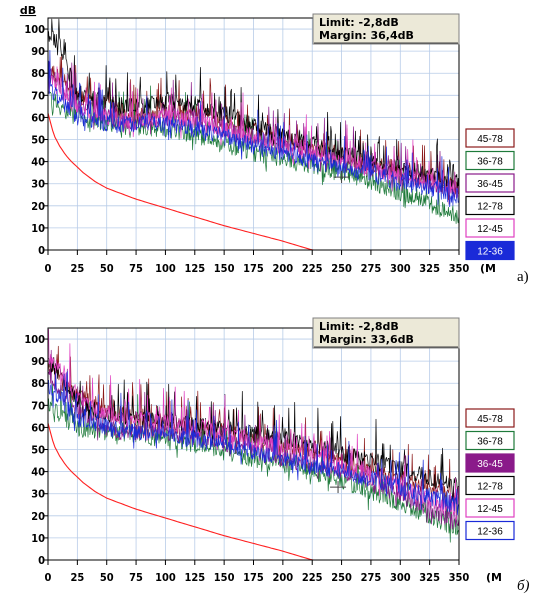 Image resolution: width=537 pixels, height=596 pixels. I want to click on y-tick-label: 20, so click(38, 206).